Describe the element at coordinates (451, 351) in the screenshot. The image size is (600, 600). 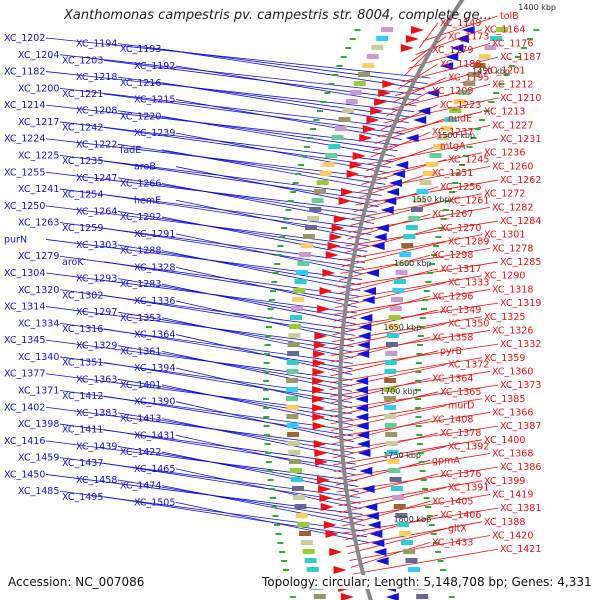
I see `right-gene-label: pyrB` at that location.